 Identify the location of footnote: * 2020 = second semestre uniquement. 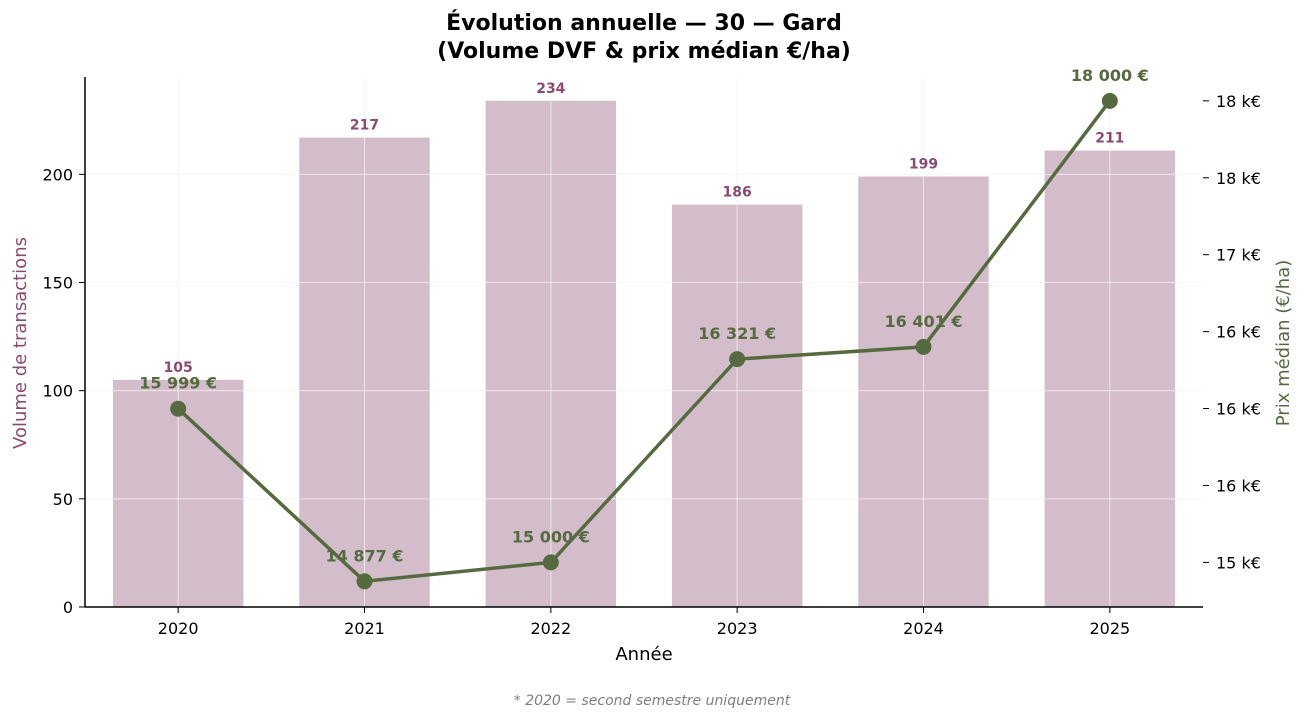
(652, 701).